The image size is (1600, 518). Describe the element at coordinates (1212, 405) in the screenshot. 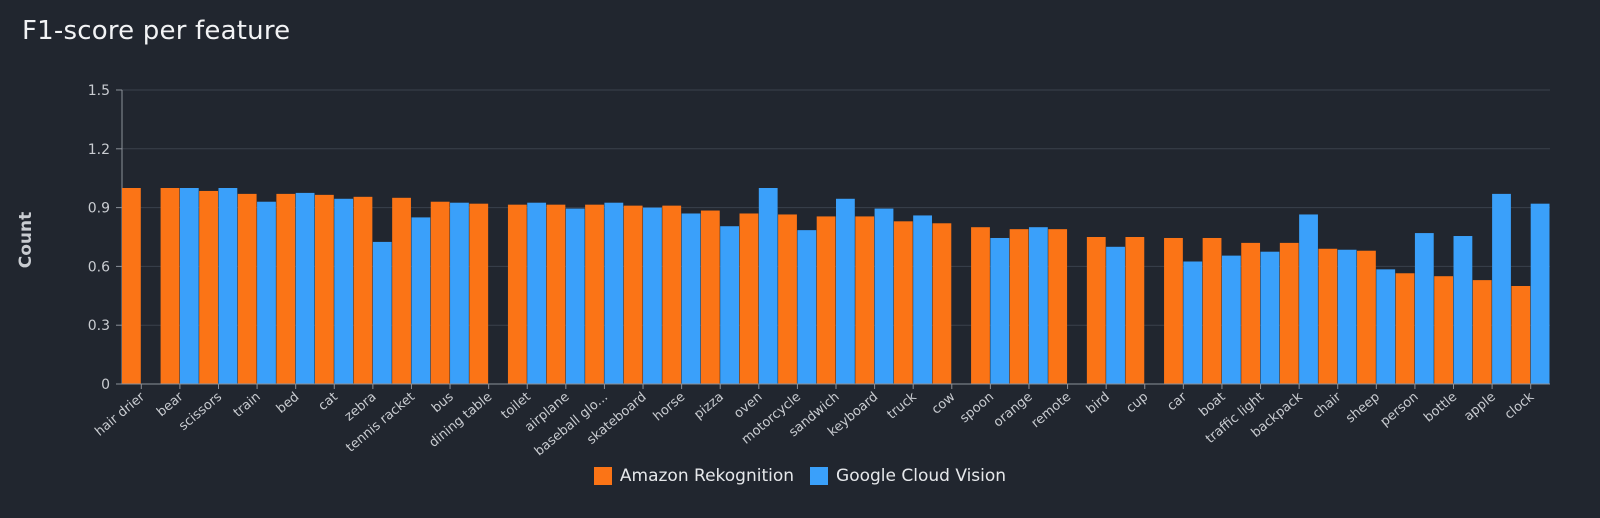

I see `x-tick-label: boat` at that location.